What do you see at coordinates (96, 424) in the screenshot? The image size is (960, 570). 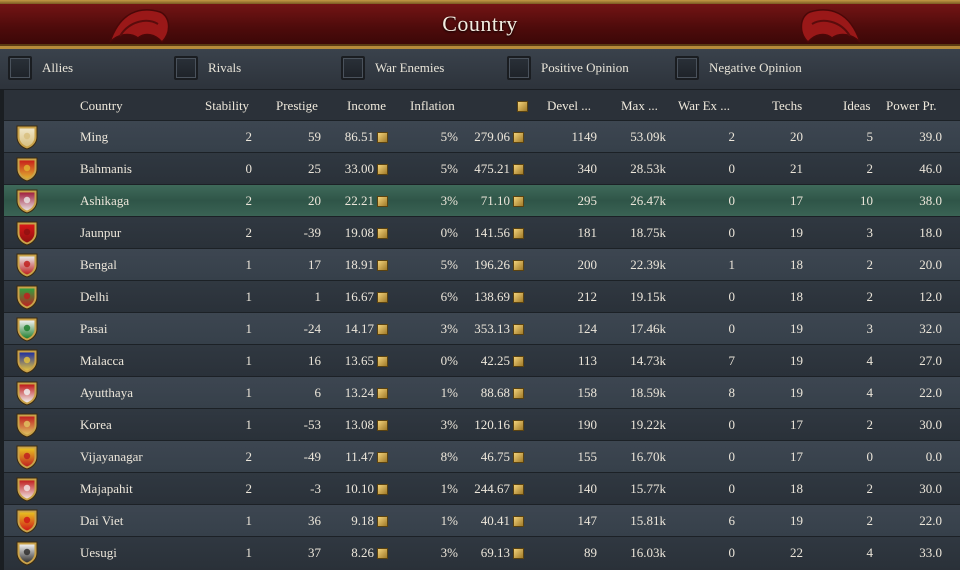 I see `cell-country-name: Korea` at bounding box center [96, 424].